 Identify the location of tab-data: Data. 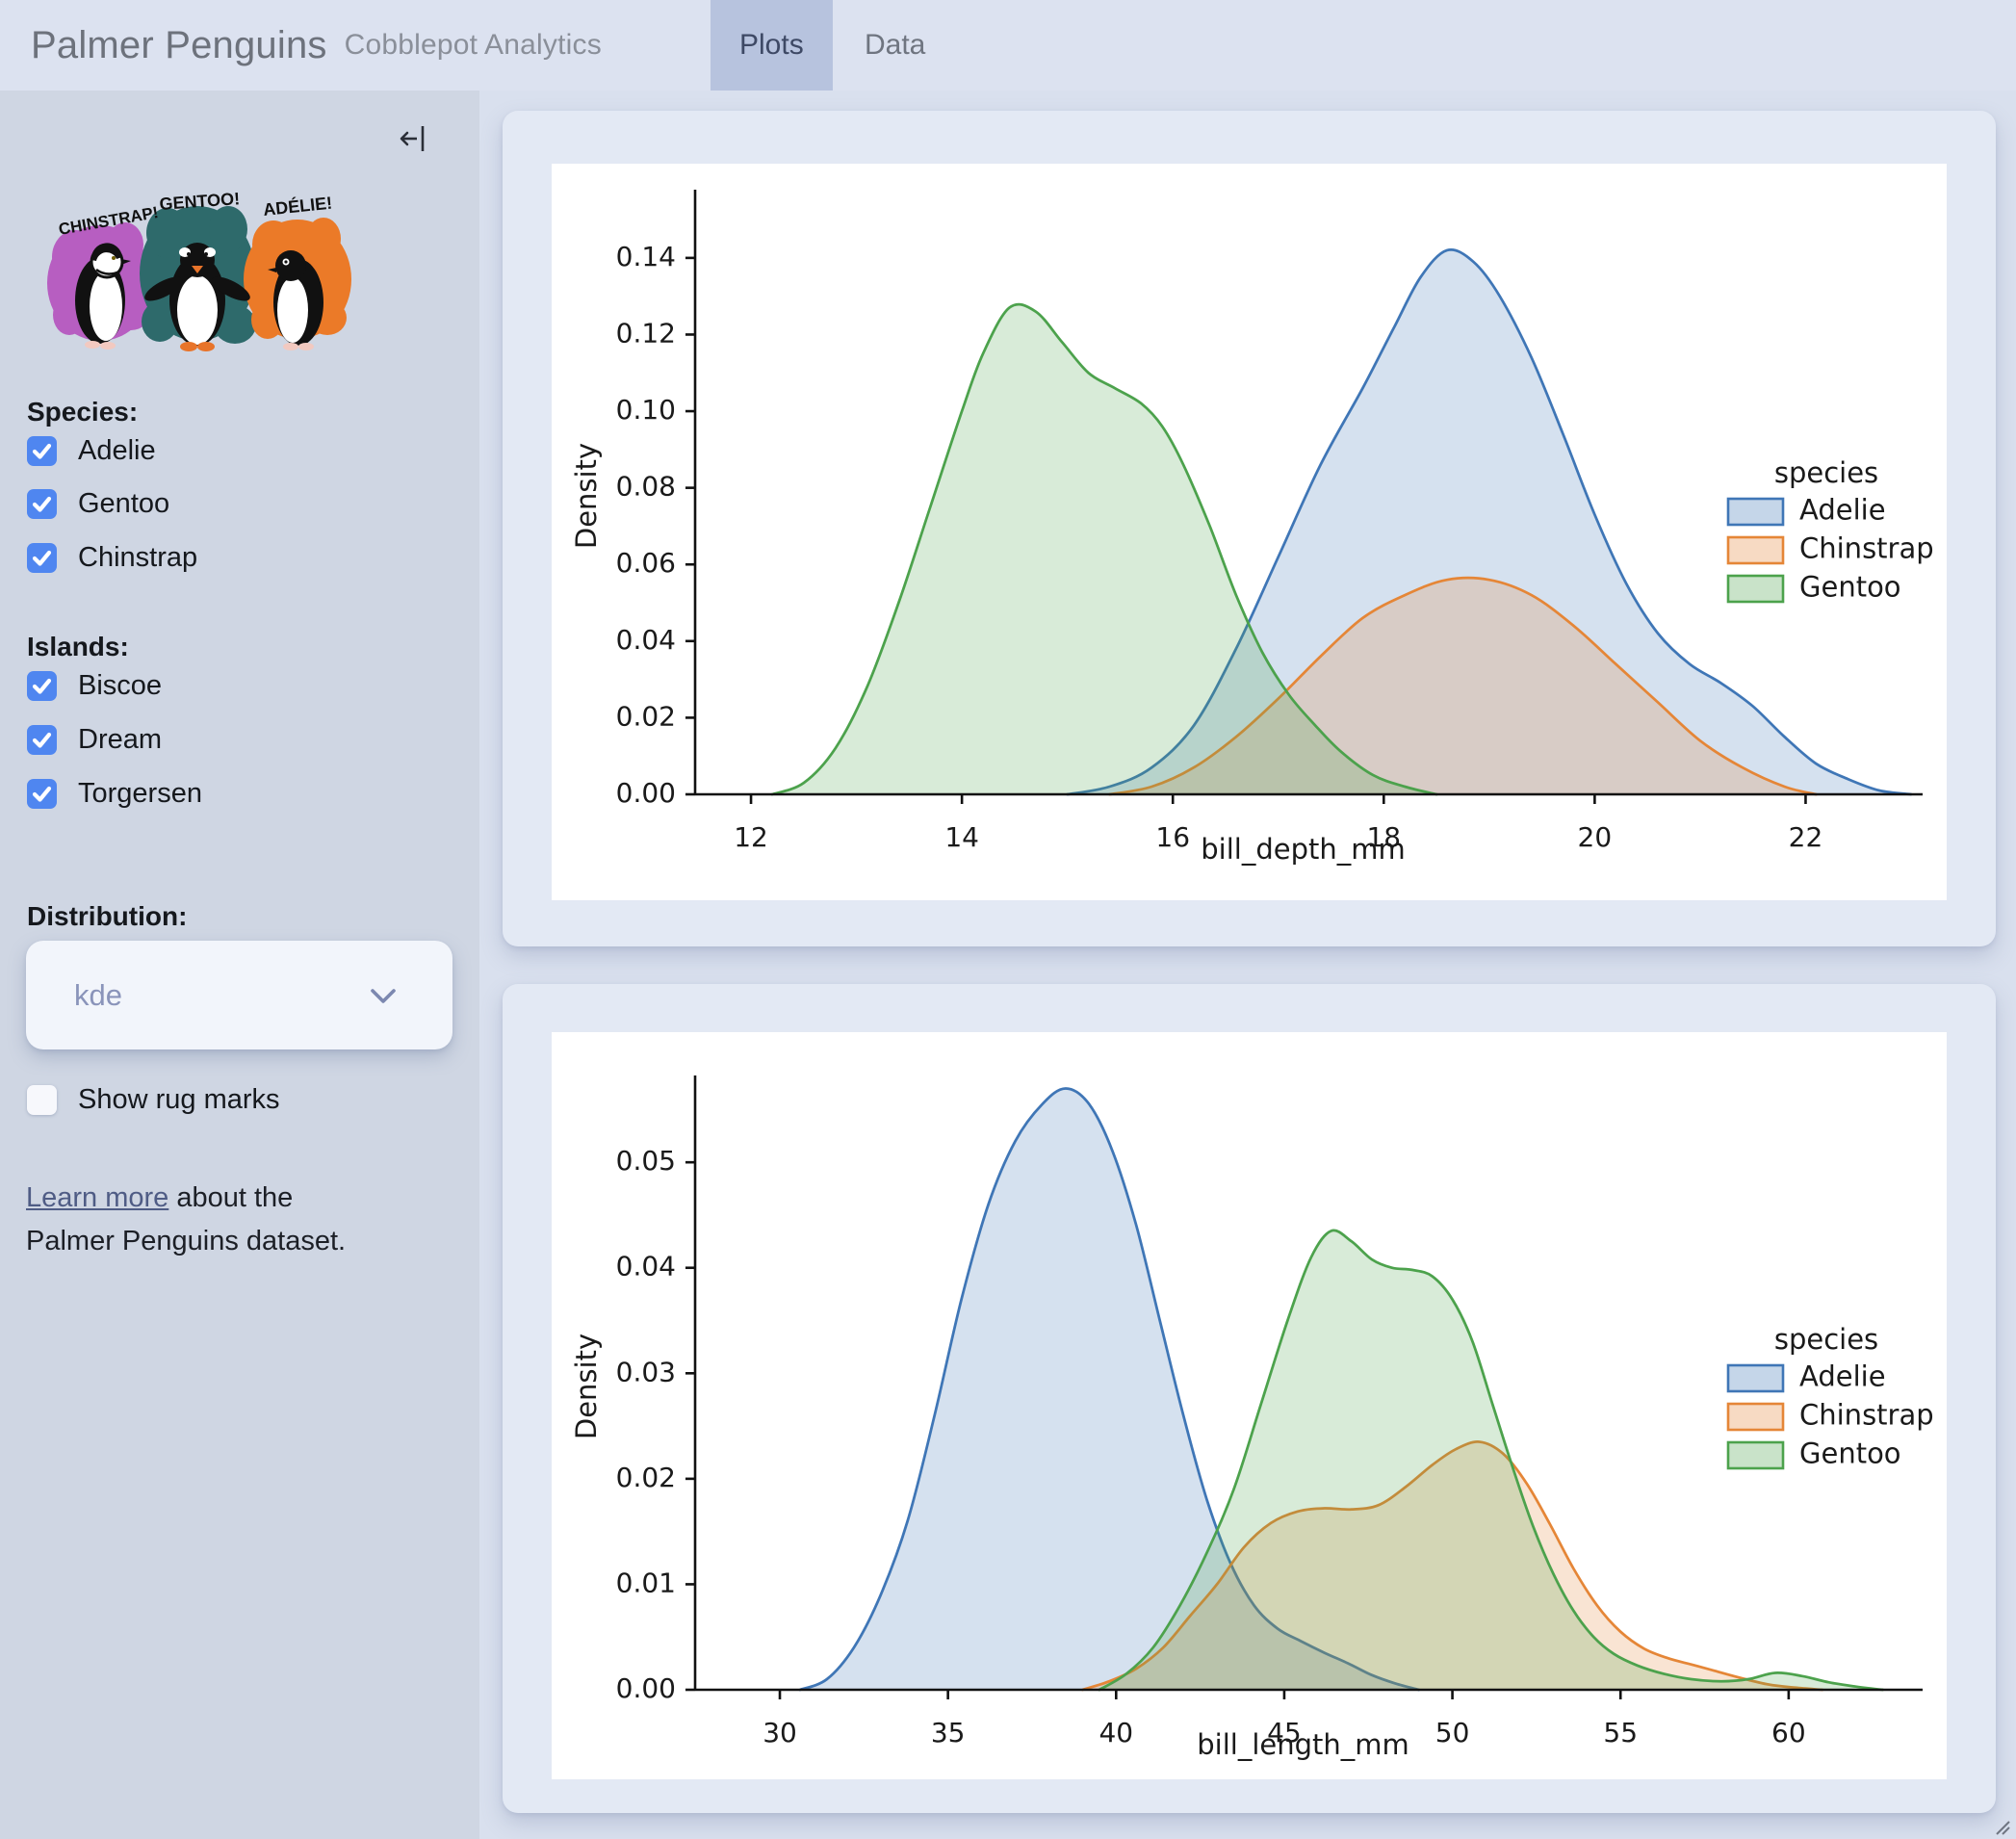
(895, 45).